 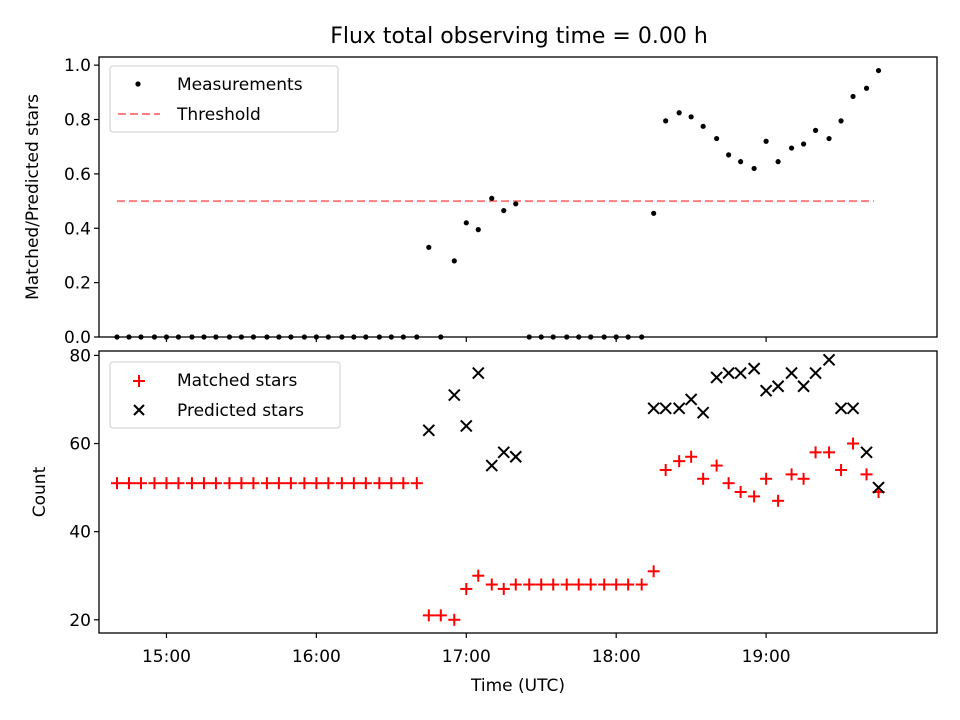 I want to click on x-axis-label: Time (UTC), so click(x=517, y=686).